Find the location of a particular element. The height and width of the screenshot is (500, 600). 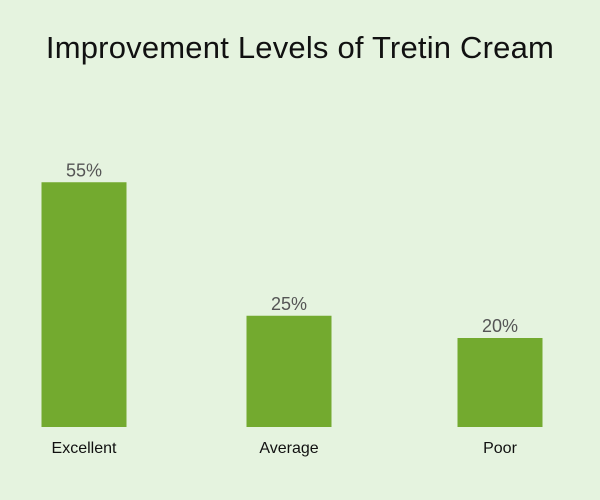

data-label-average: 25% is located at coordinates (289, 304).